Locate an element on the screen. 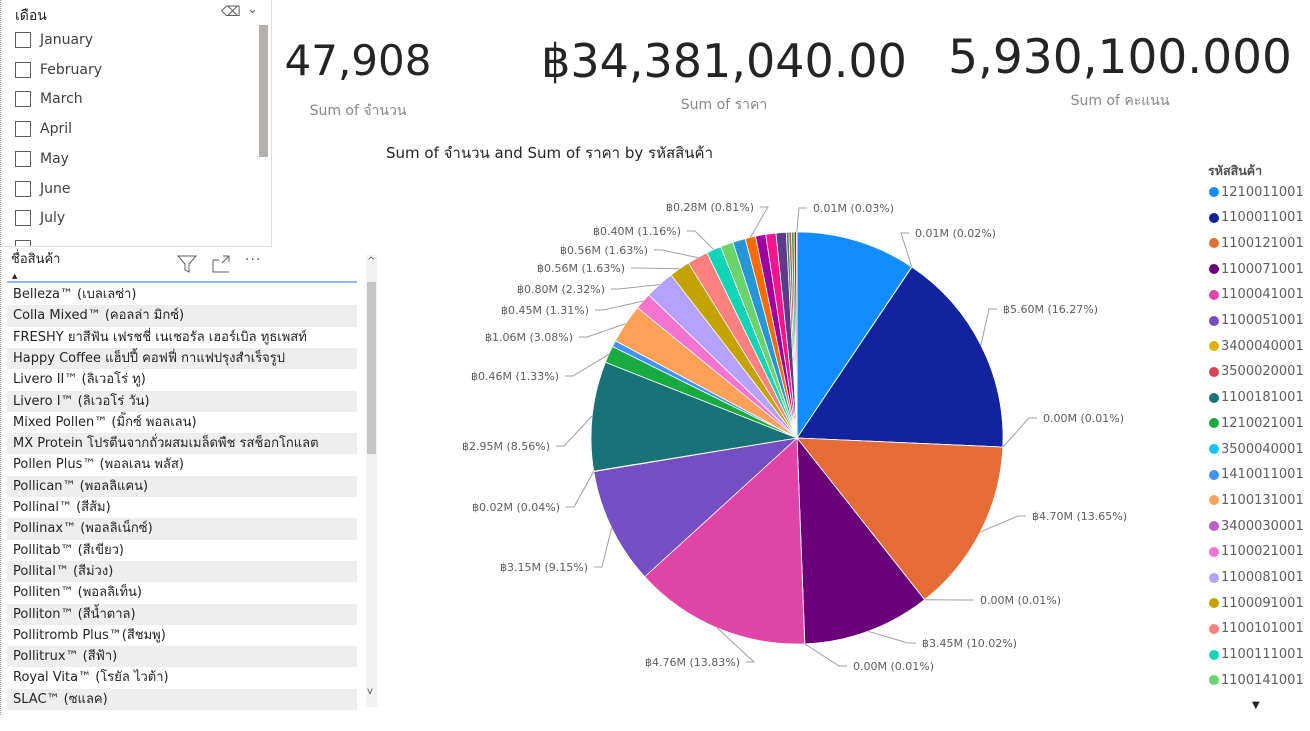 This screenshot has height=731, width=1310. legend-item: 1210021001 is located at coordinates (1256, 423).